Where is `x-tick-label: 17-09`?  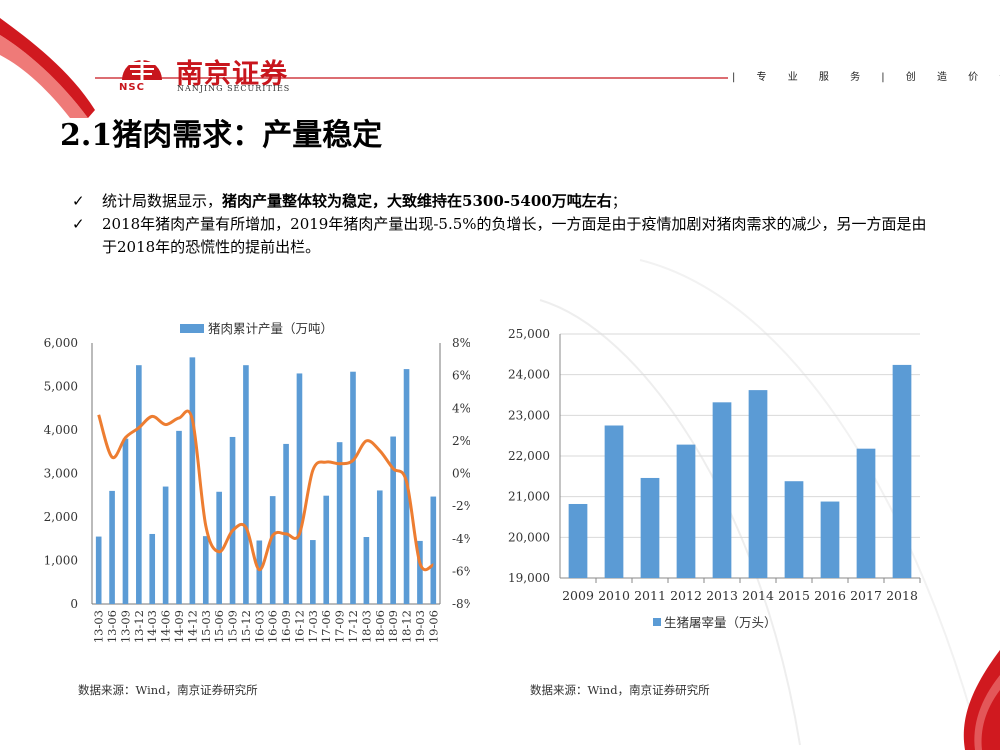 x-tick-label: 17-09 is located at coordinates (340, 626).